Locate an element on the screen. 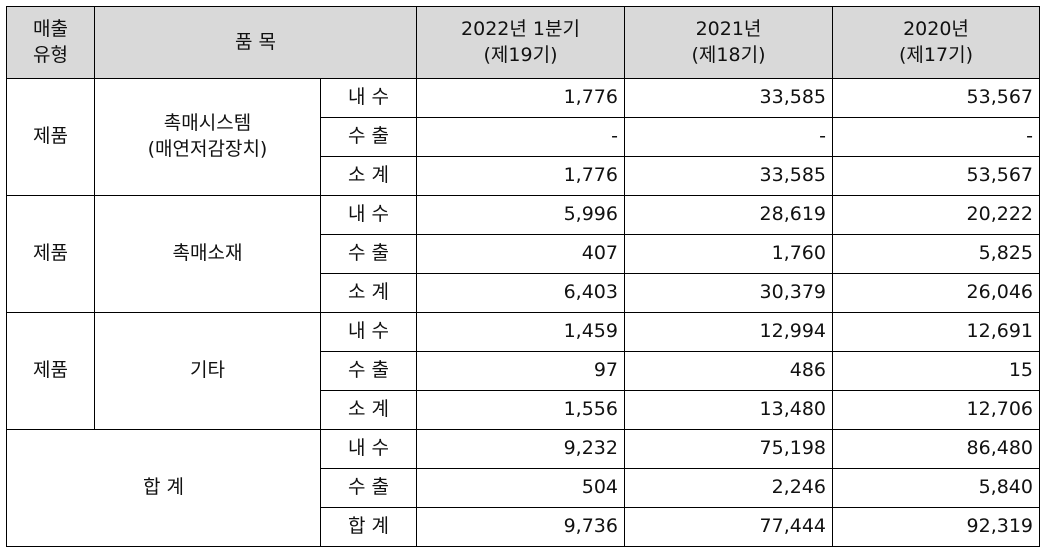  value-cell: 20,222 is located at coordinates (936, 215).